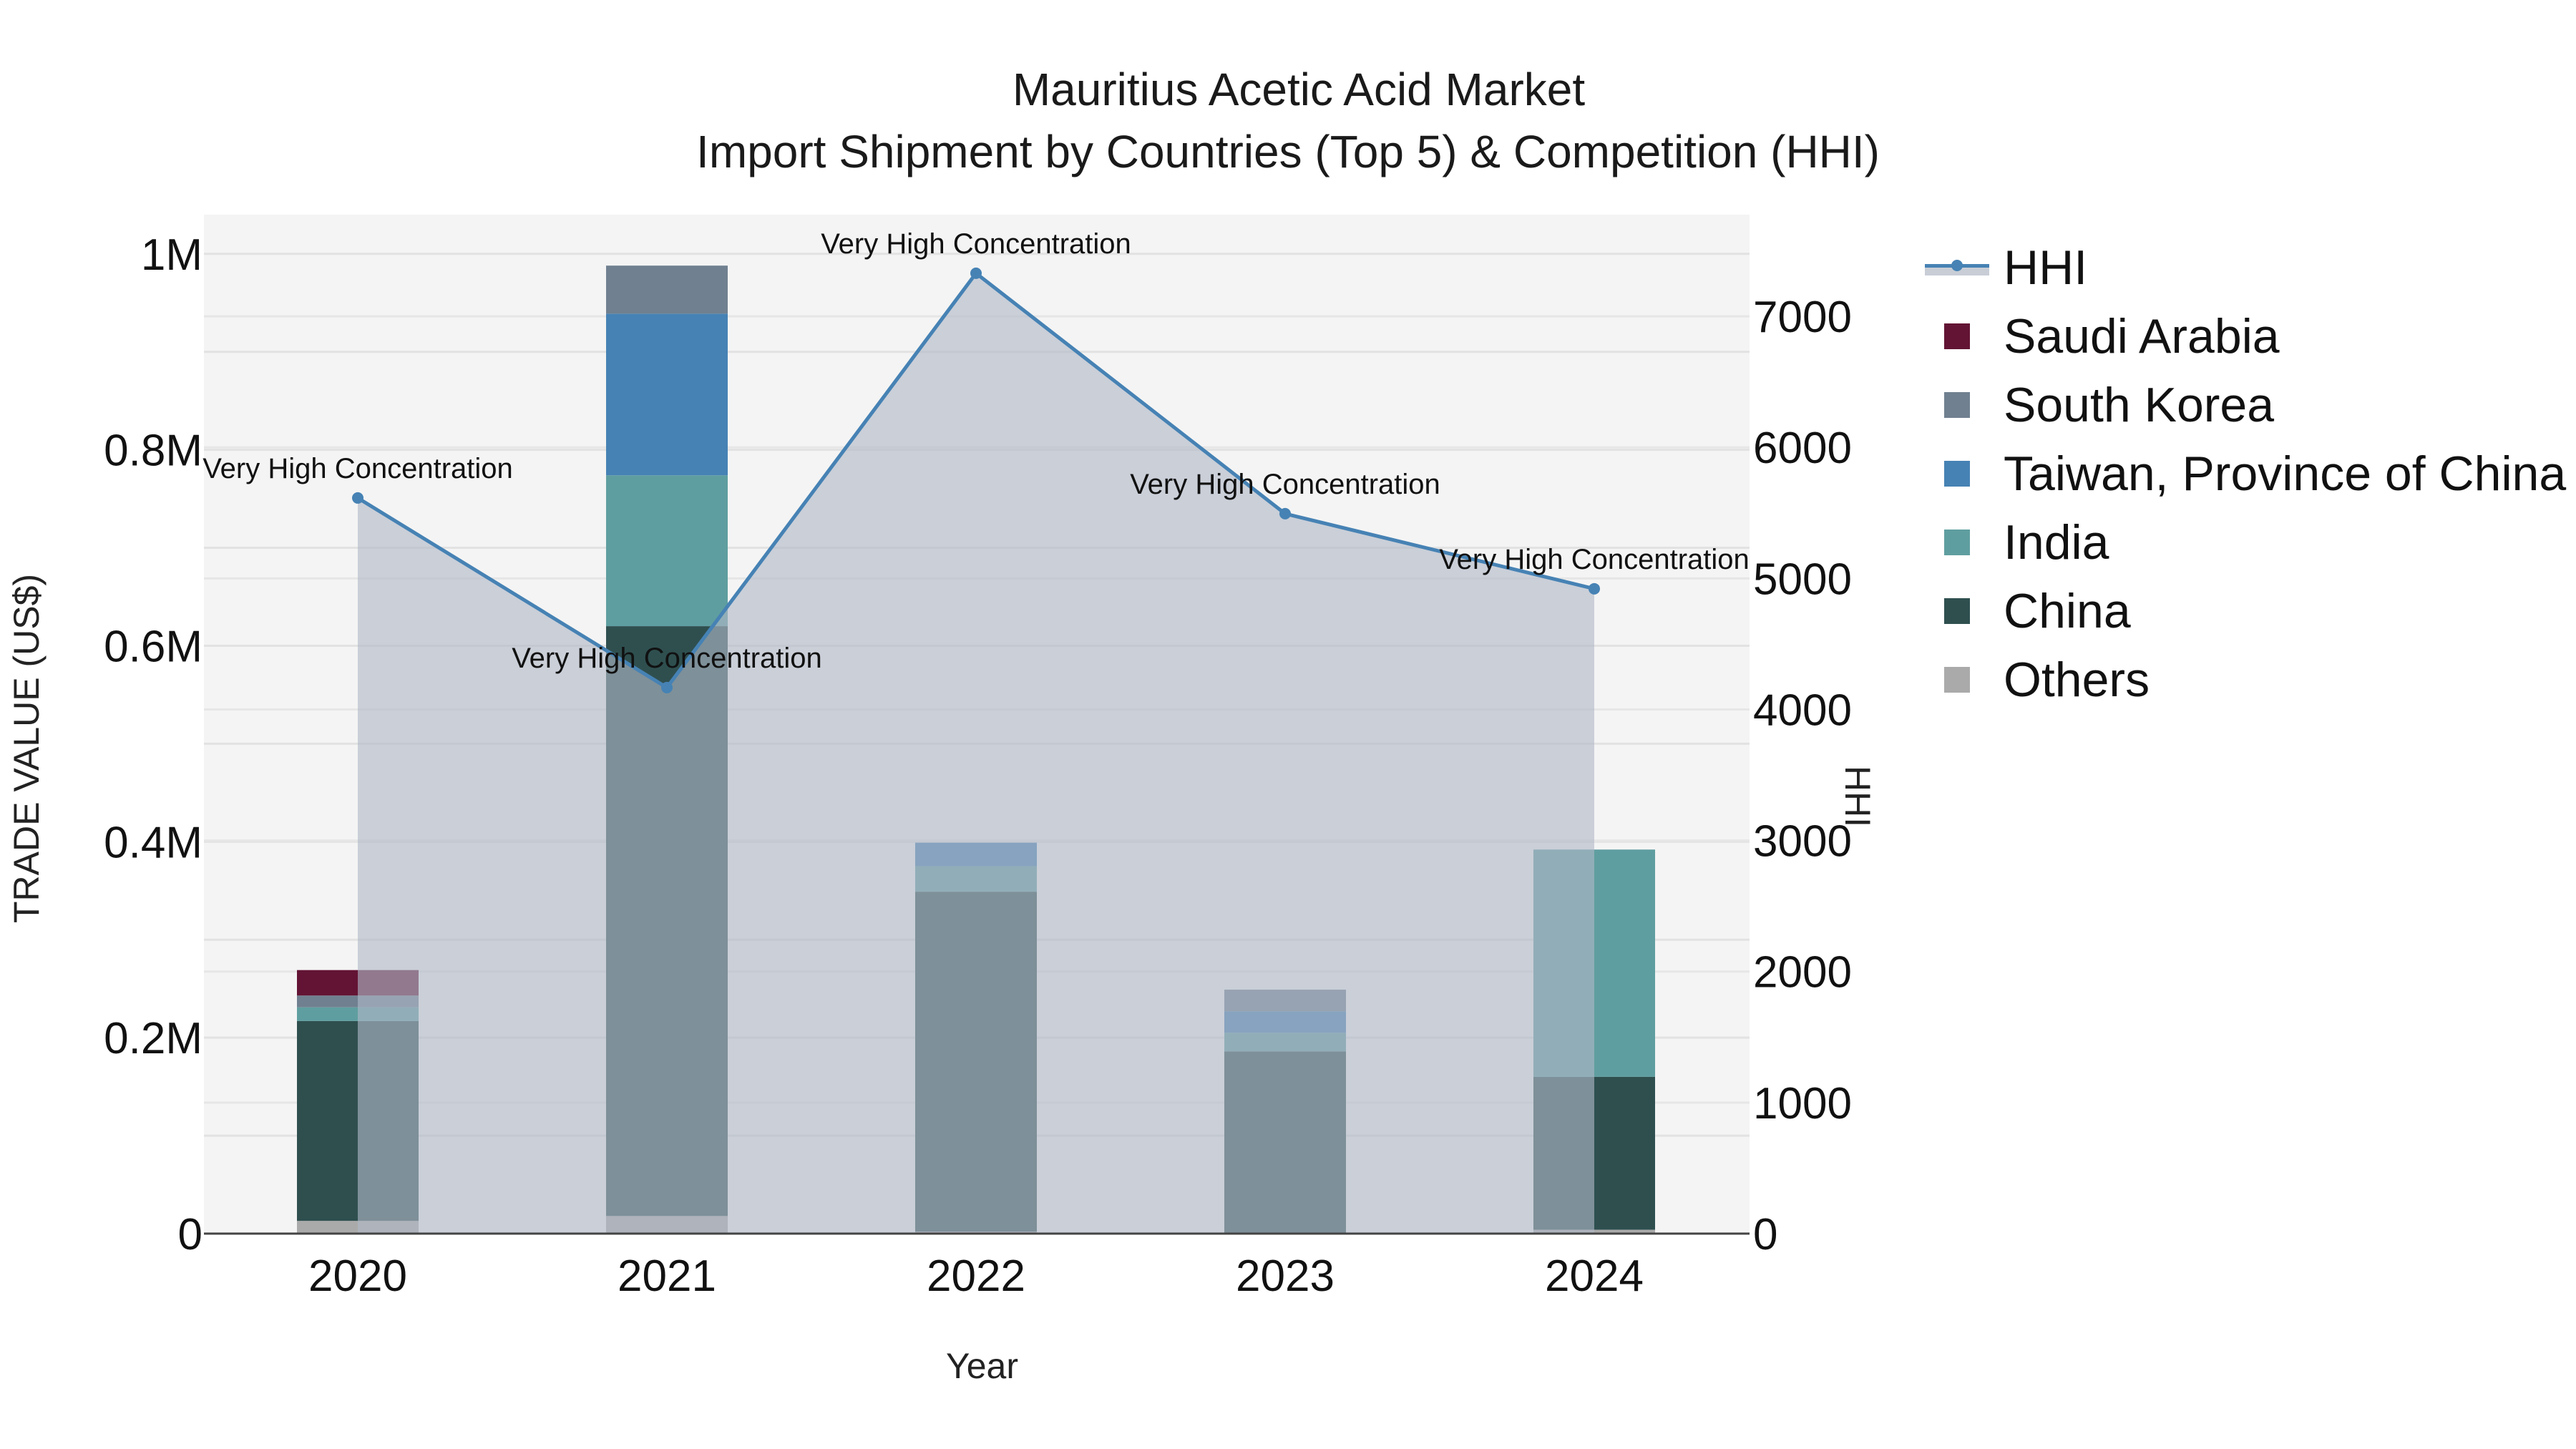 The width and height of the screenshot is (2576, 1449). Describe the element at coordinates (2245, 542) in the screenshot. I see `legend-item-india: India` at that location.